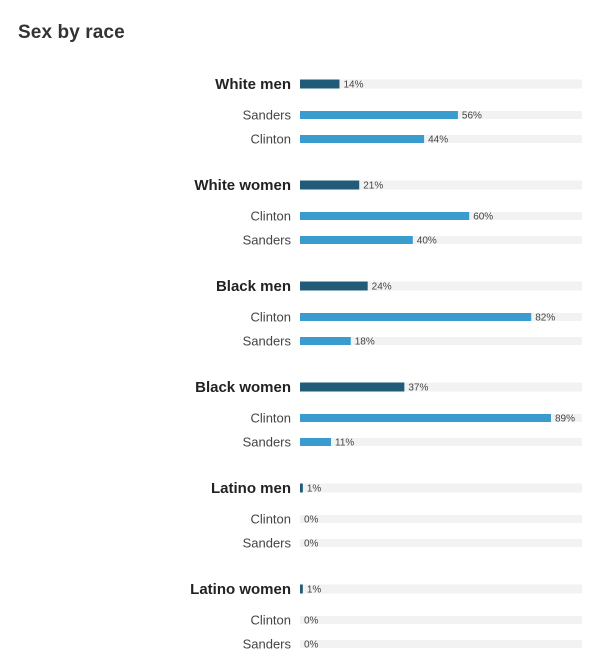  I want to click on candidate-value-label: 89%, so click(565, 419).